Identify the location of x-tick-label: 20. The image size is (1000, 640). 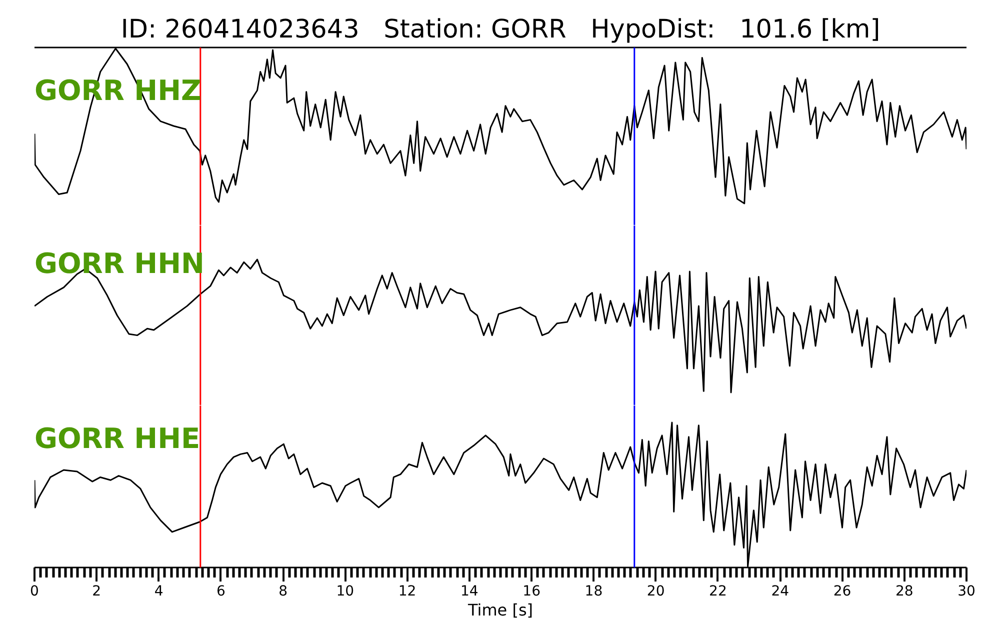
(655, 592).